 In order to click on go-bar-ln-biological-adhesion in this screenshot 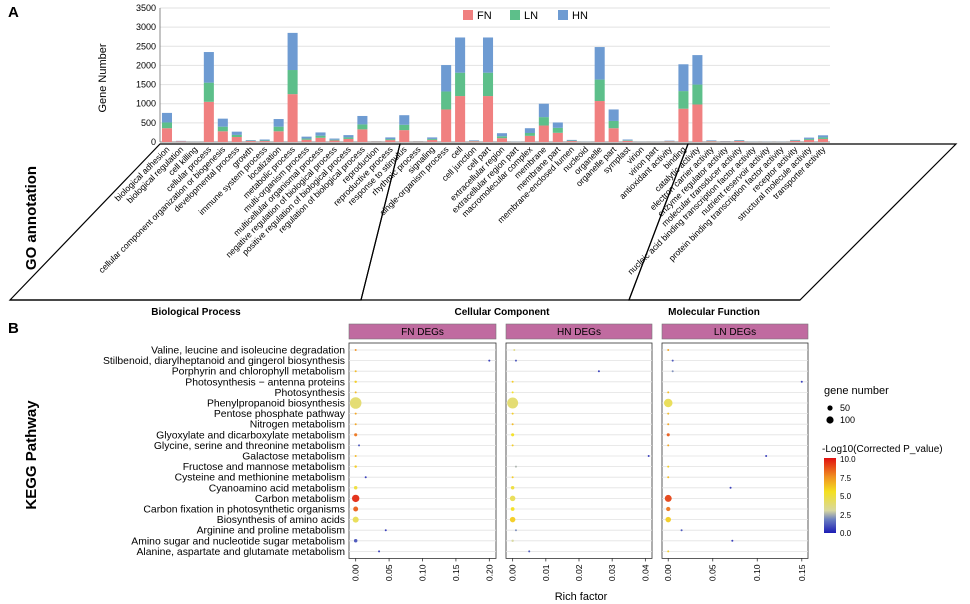, I will do `click(167, 125)`.